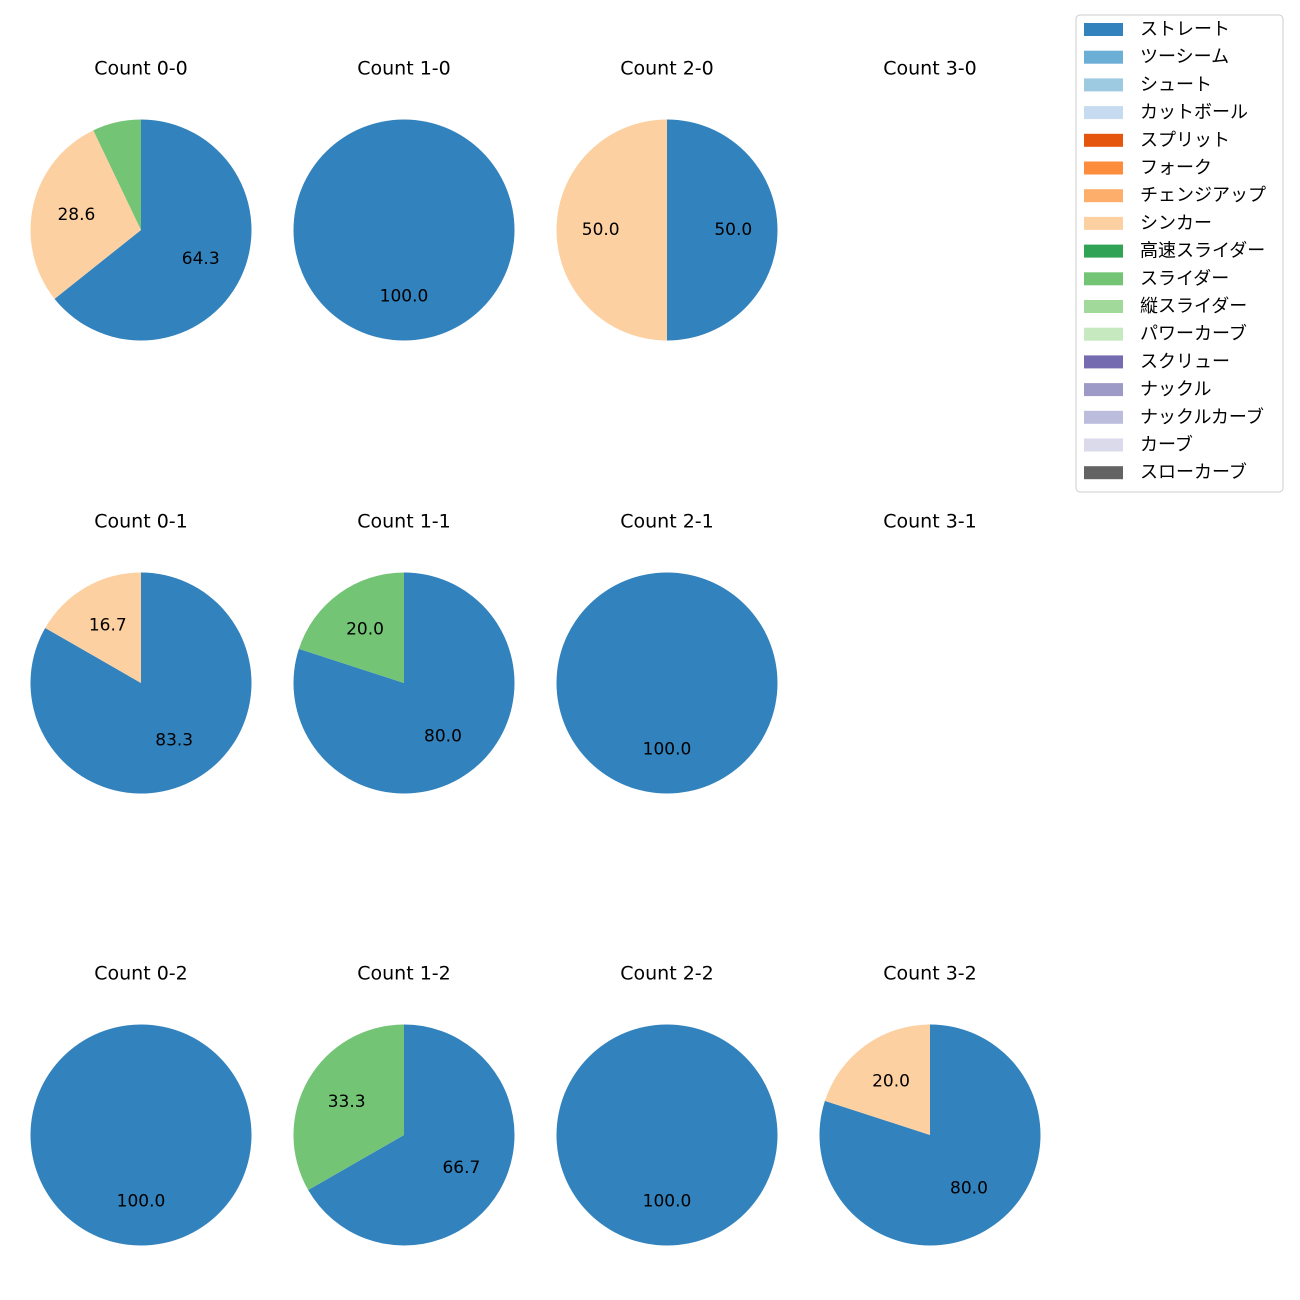 The width and height of the screenshot is (1300, 1300). I want to click on legend-label: シュート, so click(1176, 84).